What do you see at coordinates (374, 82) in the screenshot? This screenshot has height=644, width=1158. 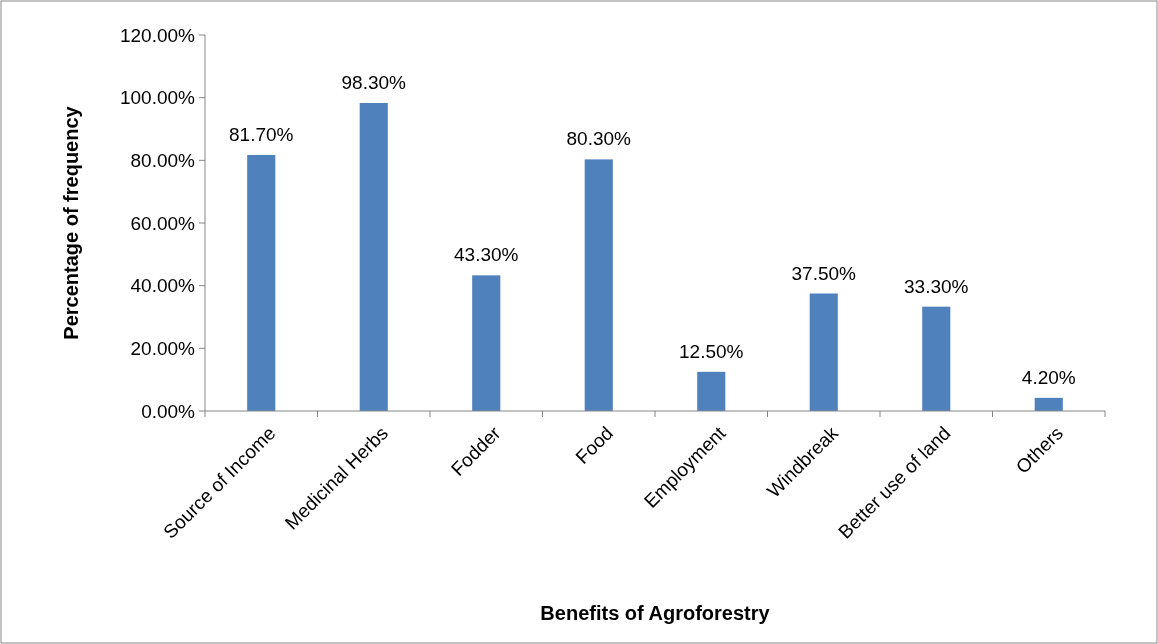 I see `data-label: 98.30%` at bounding box center [374, 82].